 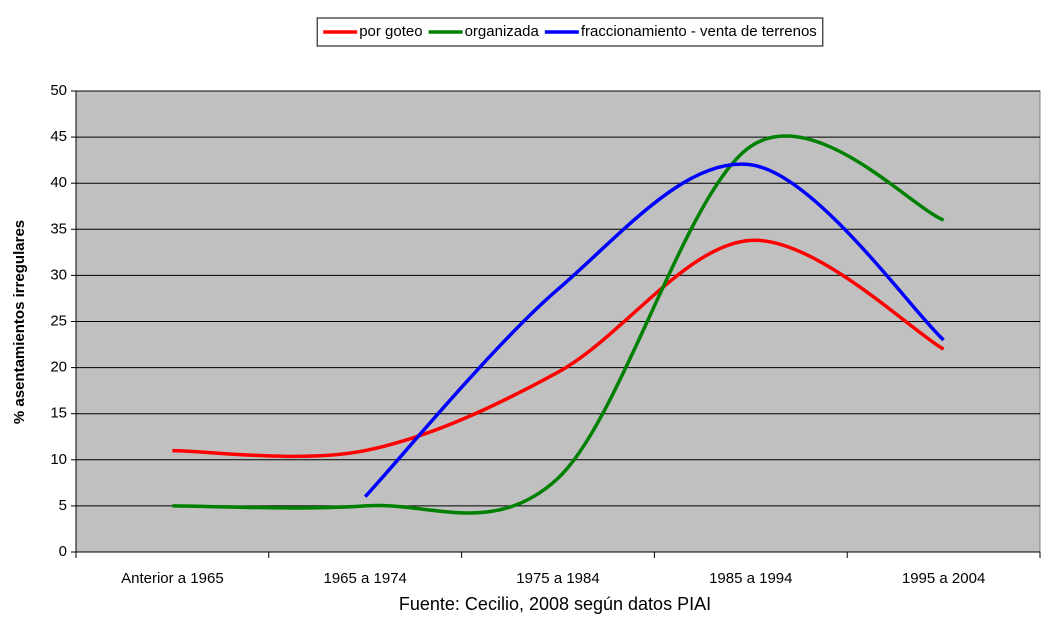 What do you see at coordinates (58, 367) in the screenshot?
I see `y-tick-label: 20` at bounding box center [58, 367].